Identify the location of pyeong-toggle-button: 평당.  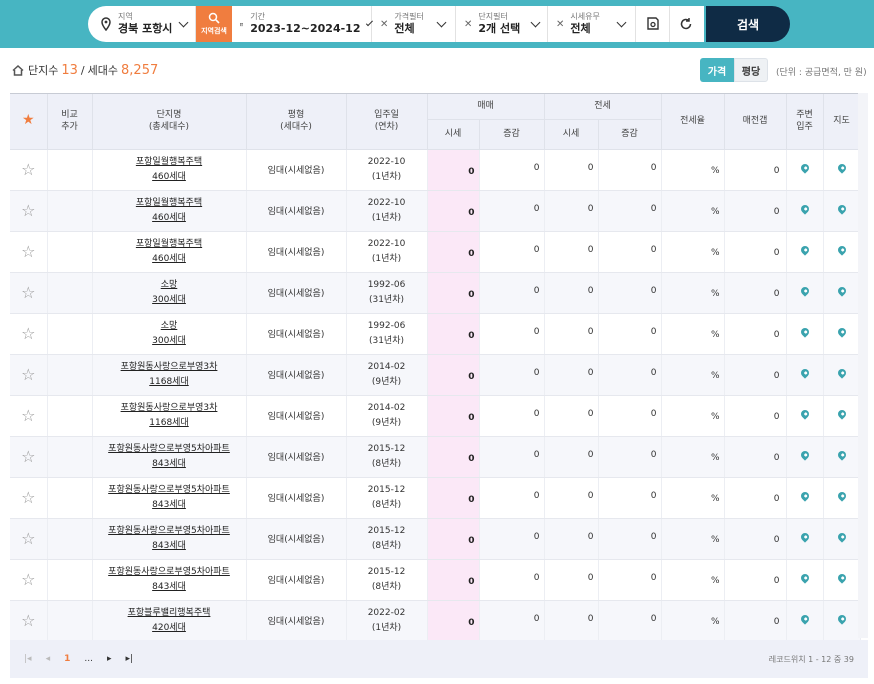
(751, 70).